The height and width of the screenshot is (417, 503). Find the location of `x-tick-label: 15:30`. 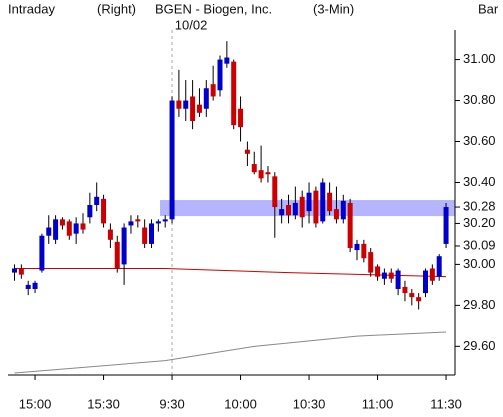

x-tick-label: 15:30 is located at coordinates (103, 403).